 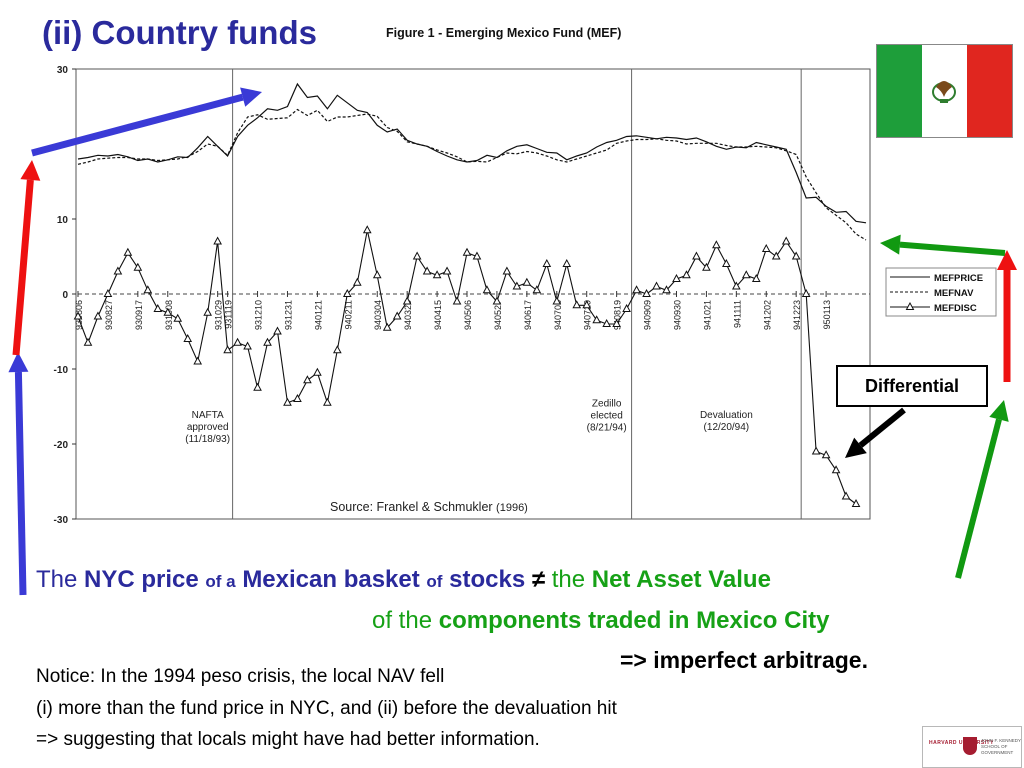 What do you see at coordinates (378, 315) in the screenshot?
I see `x-tick-label: 940304` at bounding box center [378, 315].